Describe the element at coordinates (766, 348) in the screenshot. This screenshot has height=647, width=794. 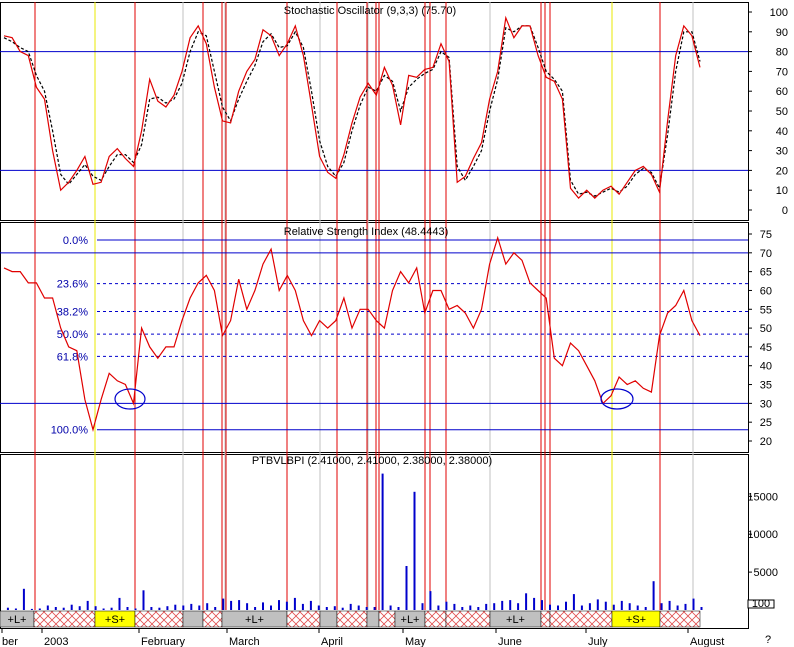
I see `y-tick-label: 45` at that location.